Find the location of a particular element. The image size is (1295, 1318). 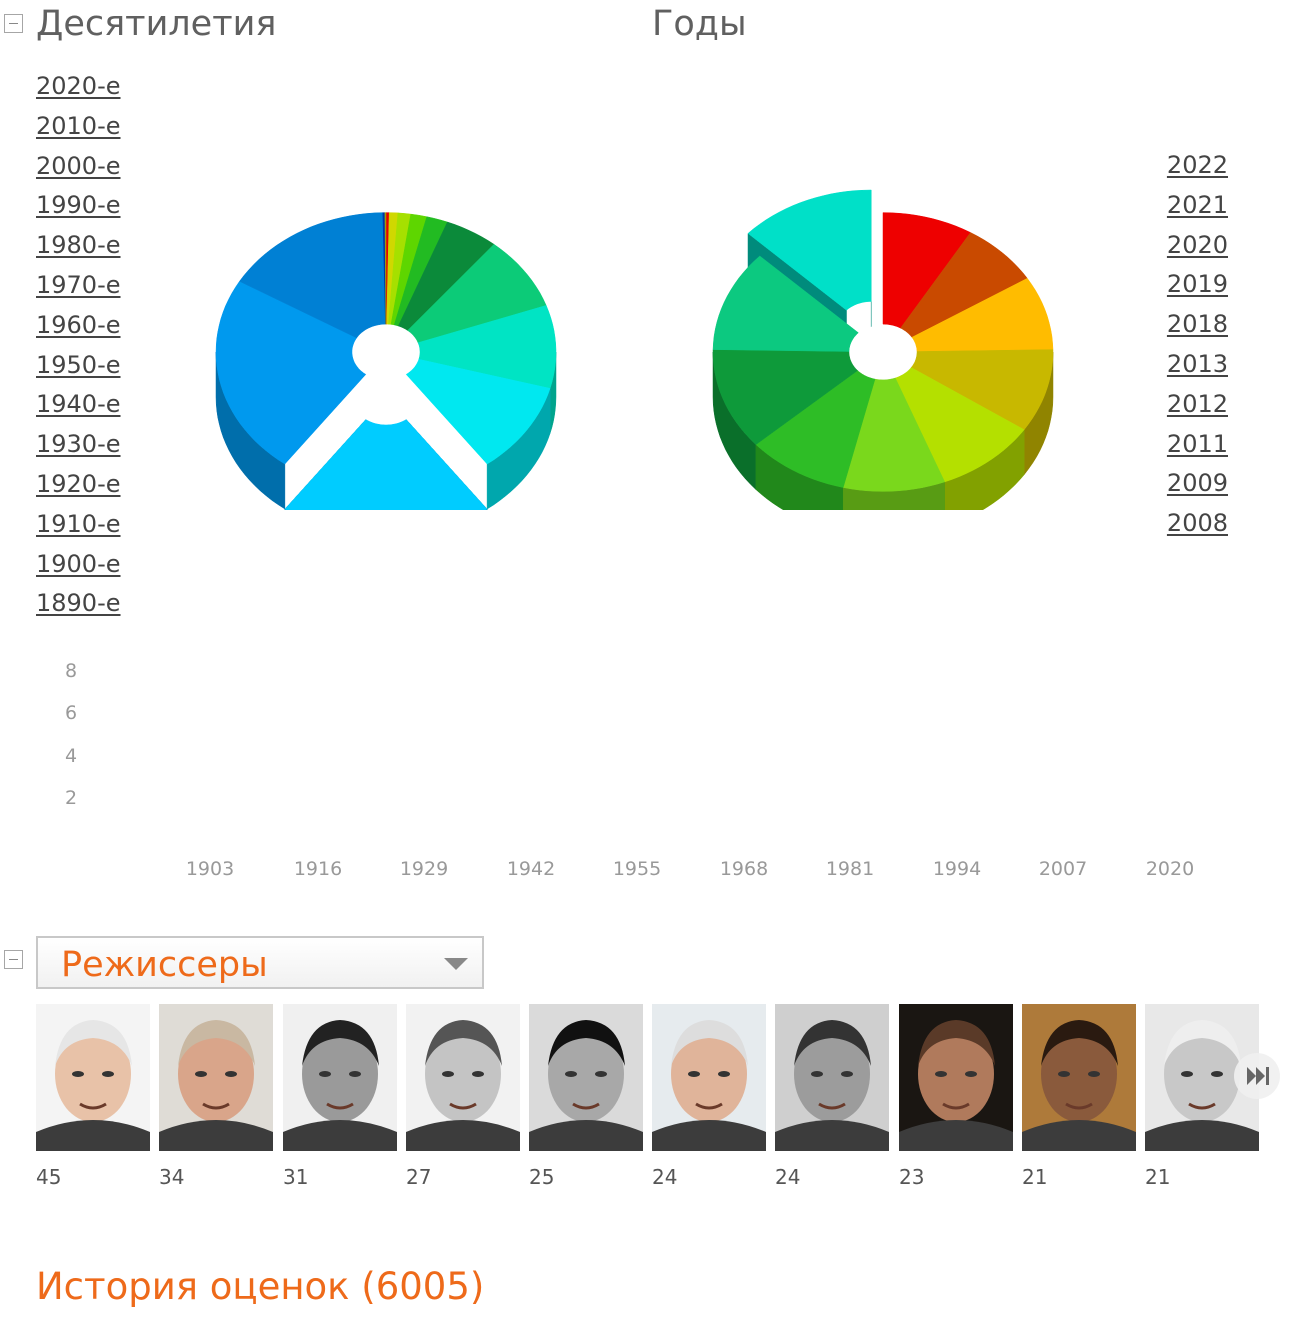

list-item: 1930-е is located at coordinates (96, 452).